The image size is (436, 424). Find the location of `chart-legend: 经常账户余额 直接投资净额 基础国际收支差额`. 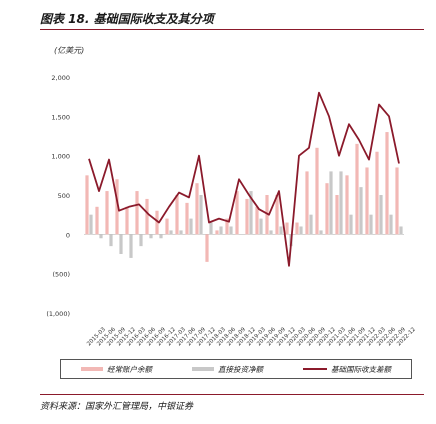

chart-legend: 经常账户余额 直接投资净额 基础国际收支差额 is located at coordinates (236, 369).